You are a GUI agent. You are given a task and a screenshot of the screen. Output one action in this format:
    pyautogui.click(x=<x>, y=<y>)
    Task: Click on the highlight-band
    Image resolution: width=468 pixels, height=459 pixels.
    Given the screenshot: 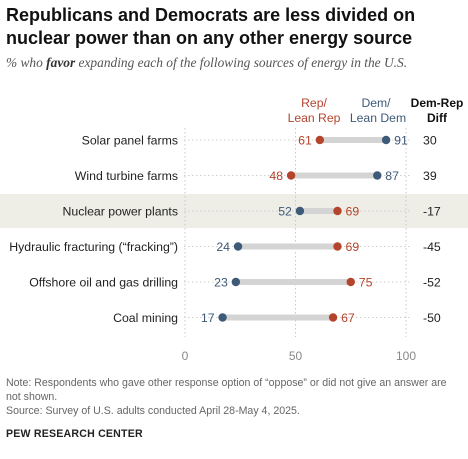 What is the action you would take?
    pyautogui.click(x=234, y=211)
    